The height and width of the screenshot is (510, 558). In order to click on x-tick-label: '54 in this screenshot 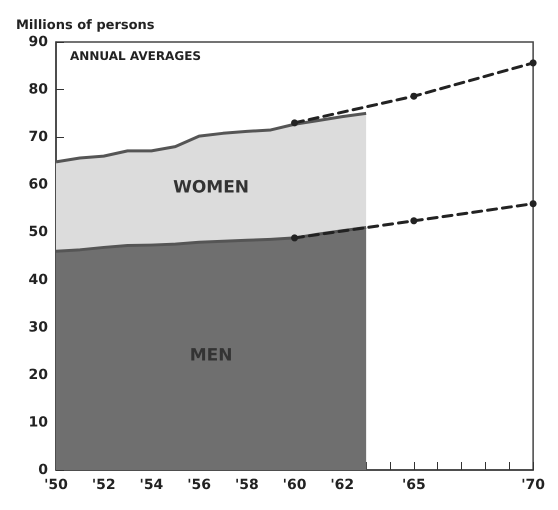, I will do `click(152, 485)`.